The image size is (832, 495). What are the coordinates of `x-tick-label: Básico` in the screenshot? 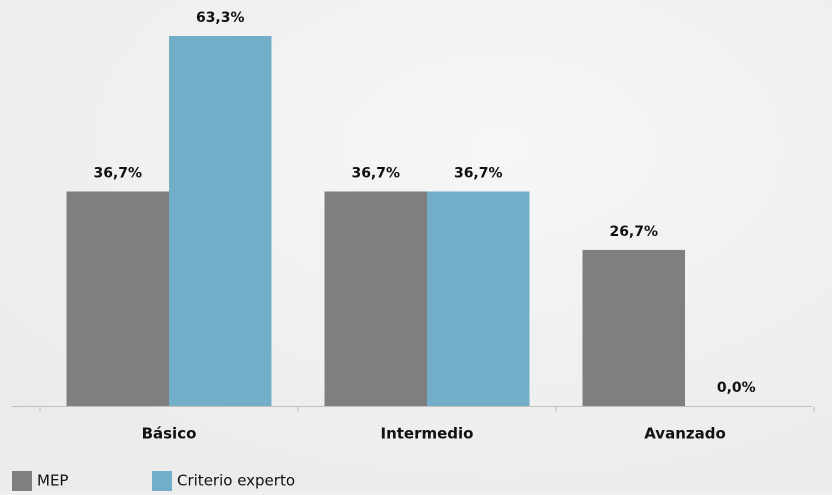 It's located at (169, 434).